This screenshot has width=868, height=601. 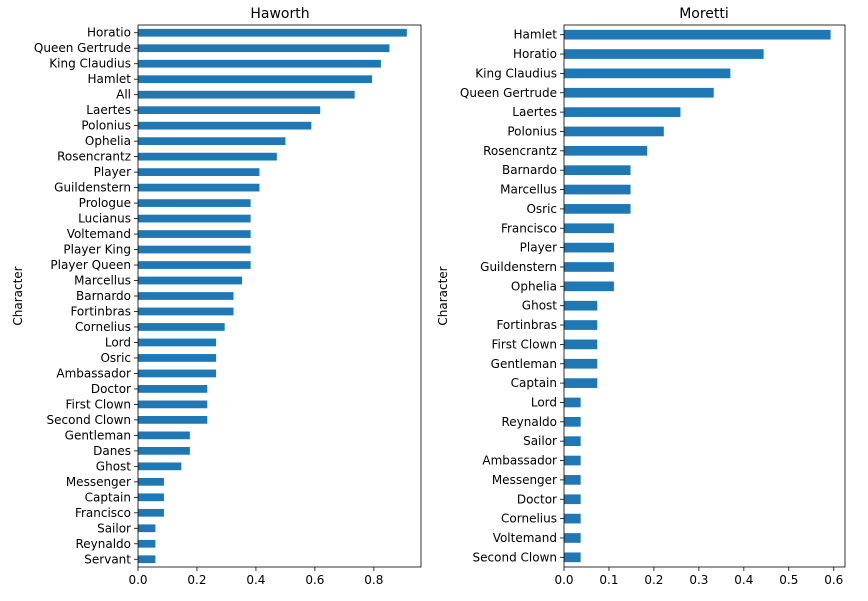 I want to click on haworth-category-label: Ghost, so click(x=113, y=466).